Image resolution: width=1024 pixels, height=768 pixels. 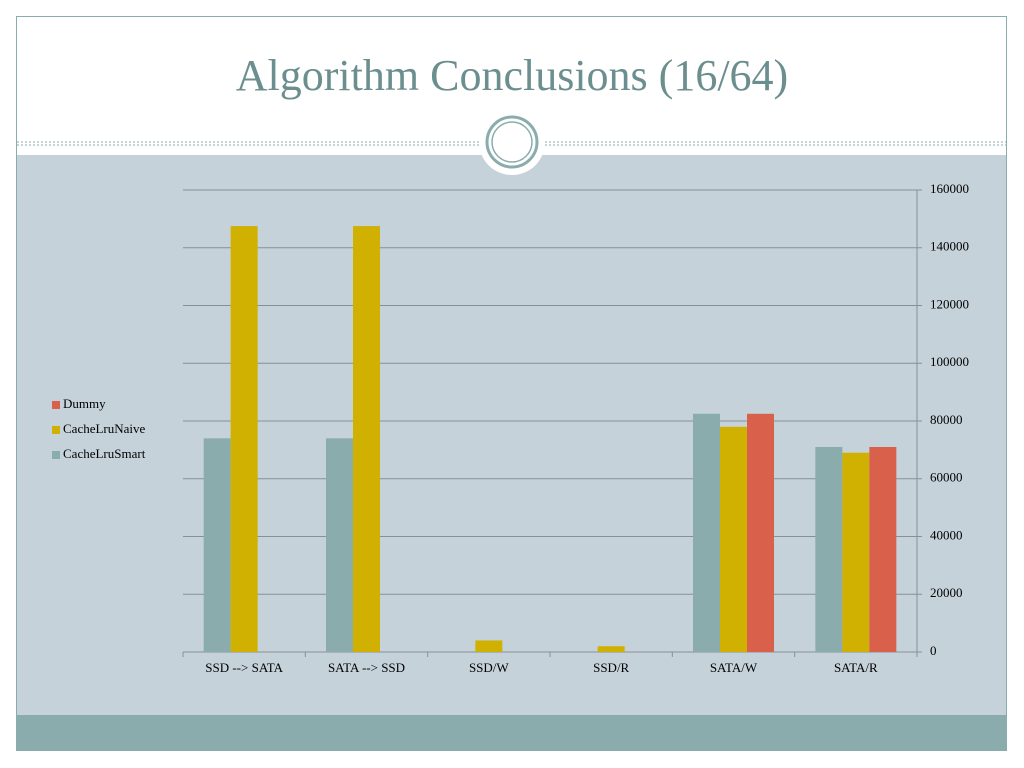 I want to click on x-tick-label: SSD/W, so click(x=489, y=667).